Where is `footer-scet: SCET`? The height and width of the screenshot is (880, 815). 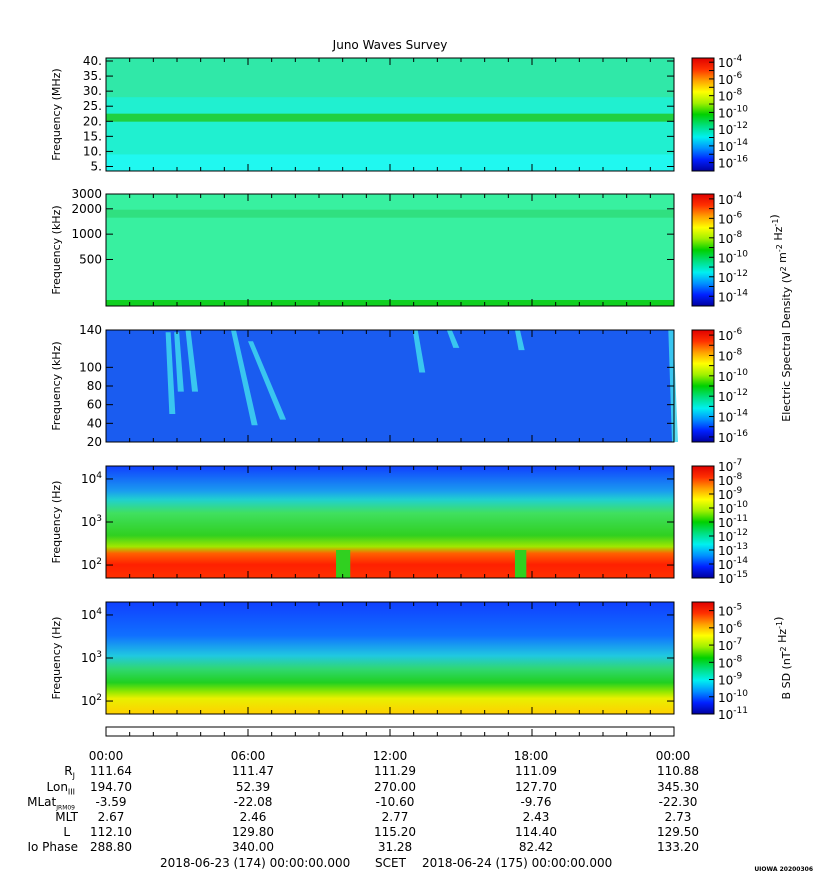 footer-scet: SCET is located at coordinates (390, 863).